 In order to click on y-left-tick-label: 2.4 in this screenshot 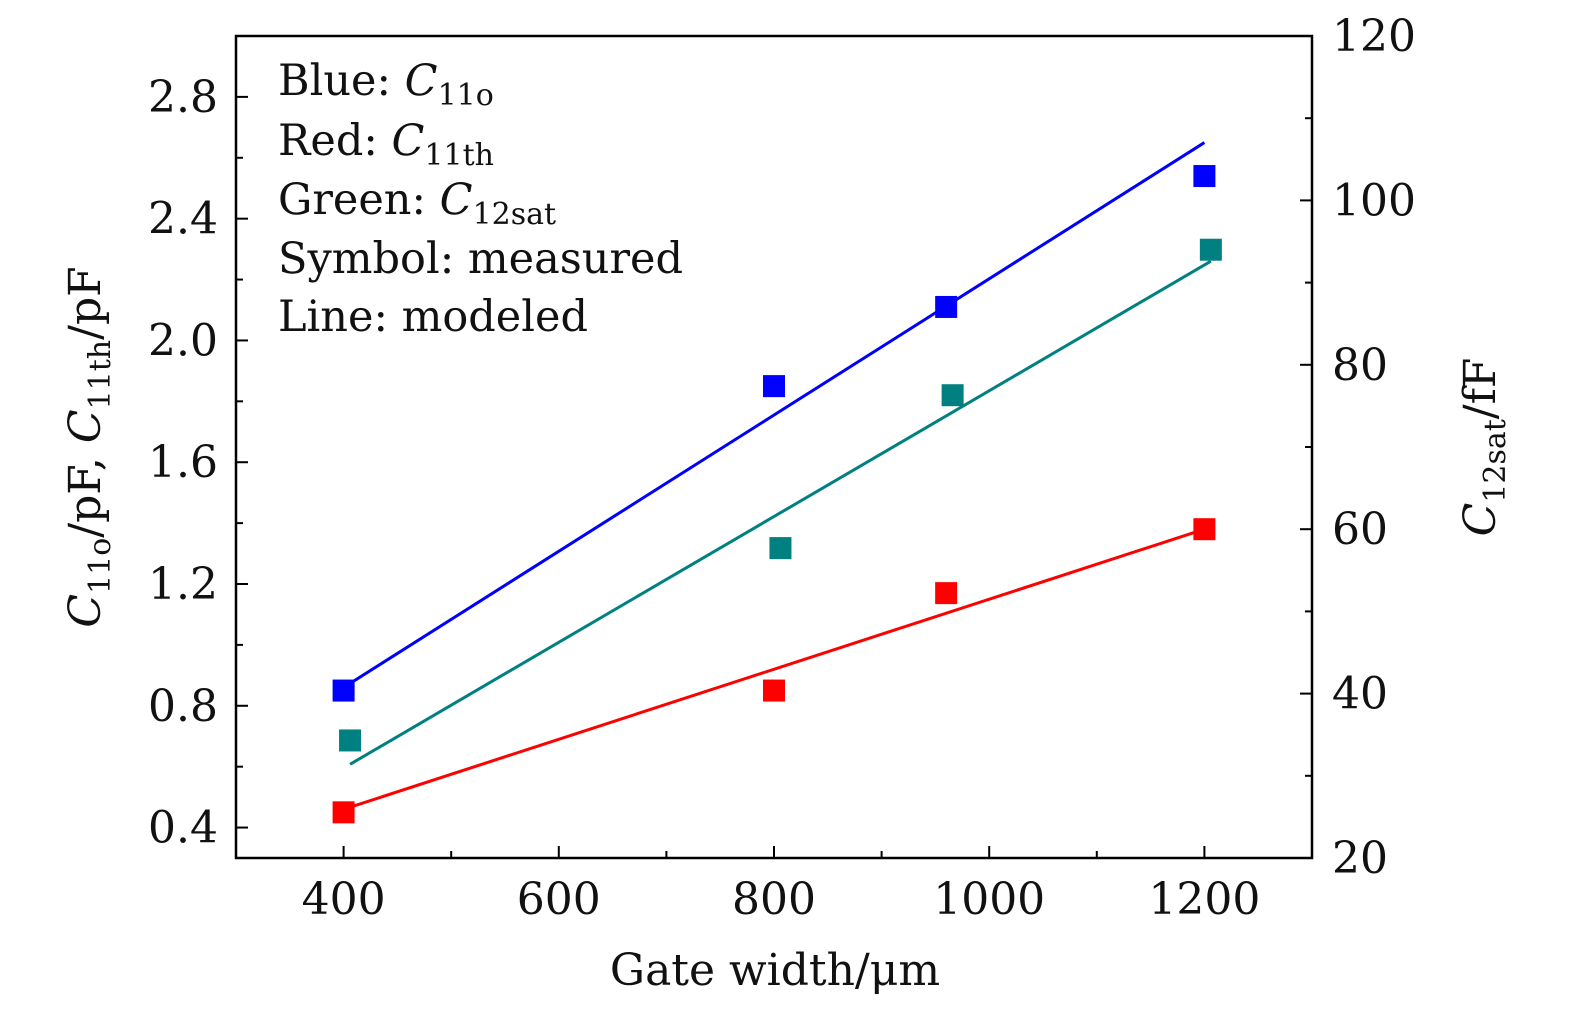, I will do `click(183, 219)`.